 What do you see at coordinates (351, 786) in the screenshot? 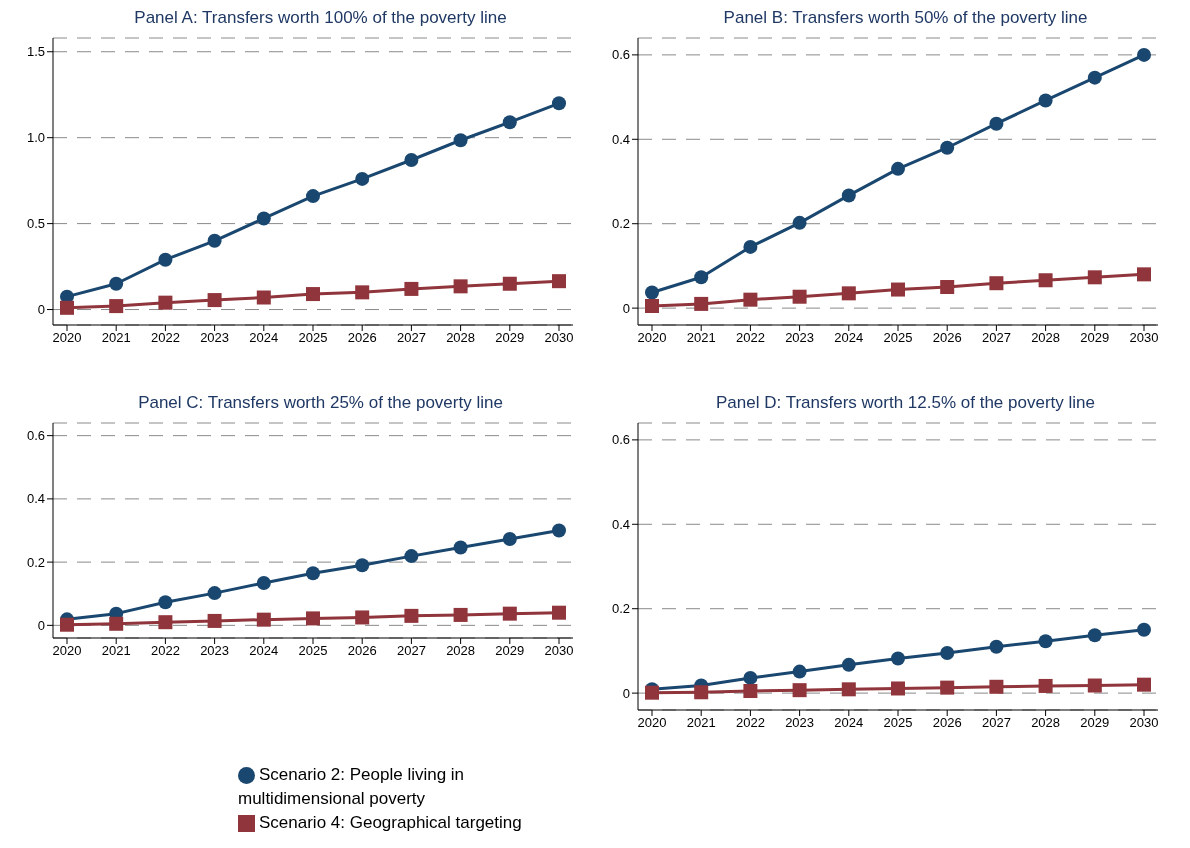
I see `legend-label: Scenario 2: People living in multidimensional poverty` at bounding box center [351, 786].